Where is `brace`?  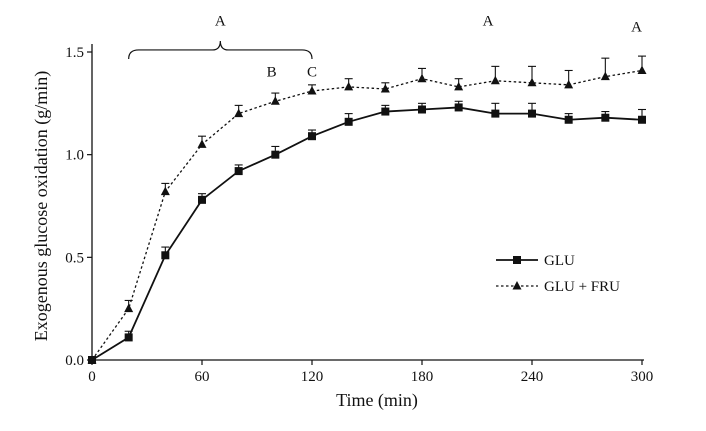 brace is located at coordinates (220, 49).